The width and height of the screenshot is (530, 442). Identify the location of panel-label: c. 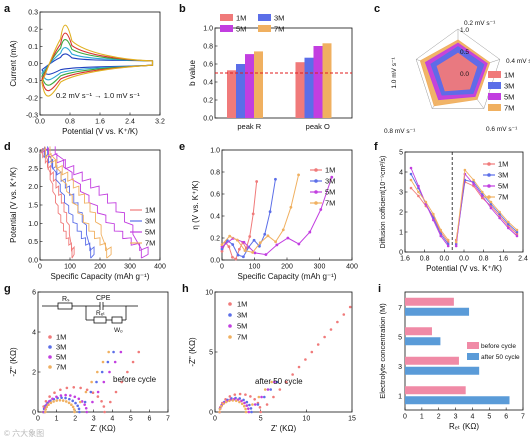
(377, 9).